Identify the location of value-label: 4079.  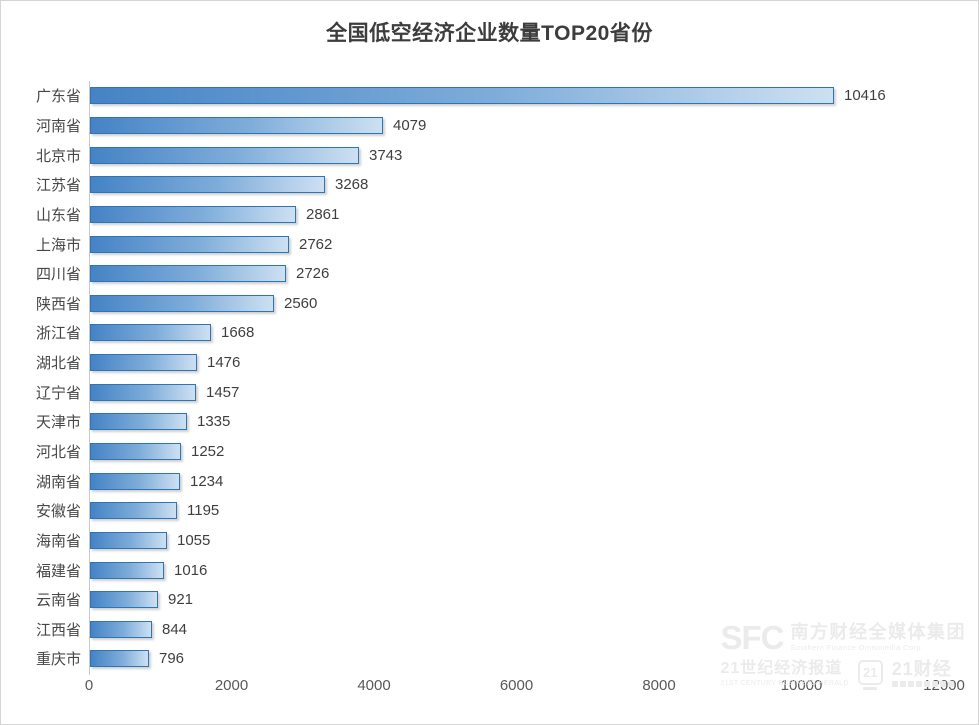
(410, 125).